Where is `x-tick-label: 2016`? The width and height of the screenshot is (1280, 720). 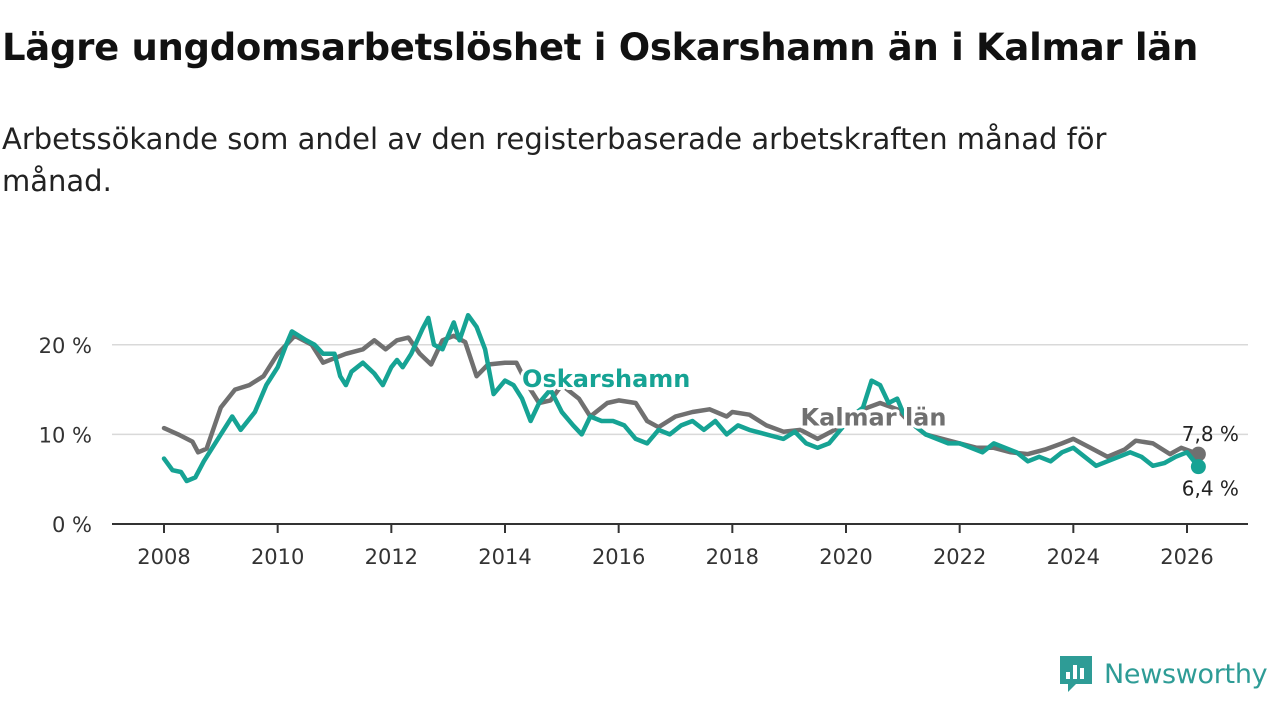
x-tick-label: 2016 is located at coordinates (618, 557).